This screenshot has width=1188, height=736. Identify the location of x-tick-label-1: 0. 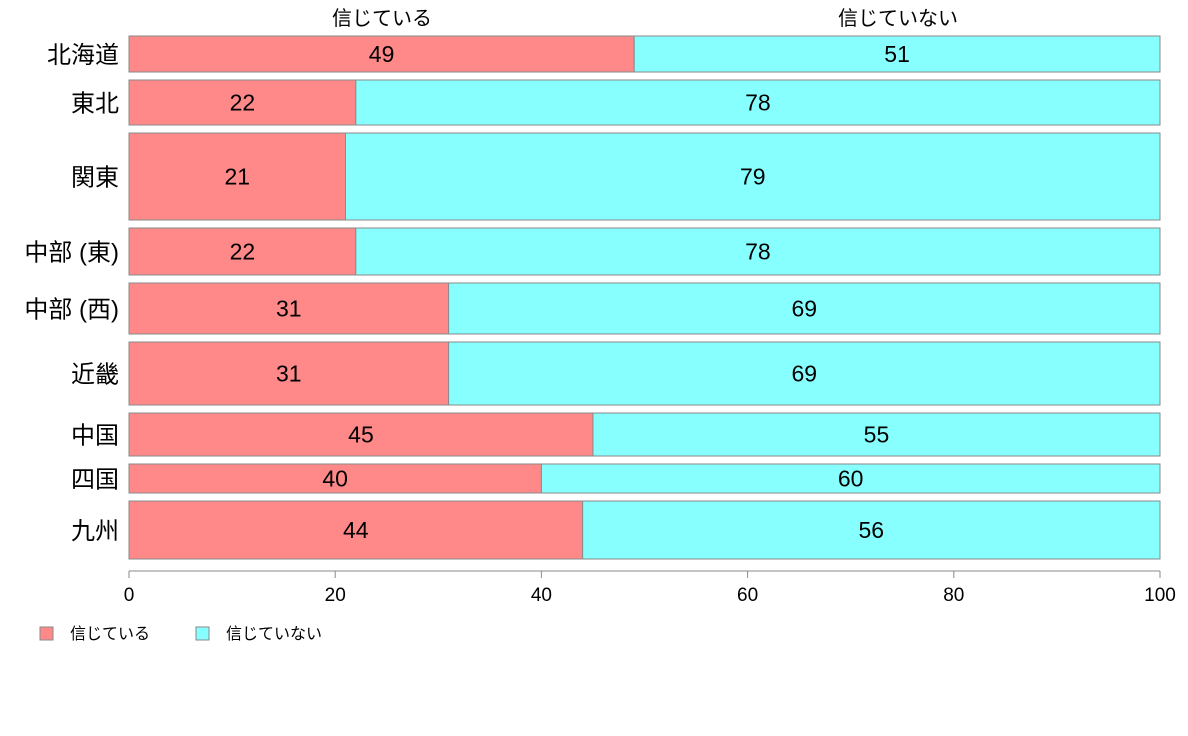
(129, 595).